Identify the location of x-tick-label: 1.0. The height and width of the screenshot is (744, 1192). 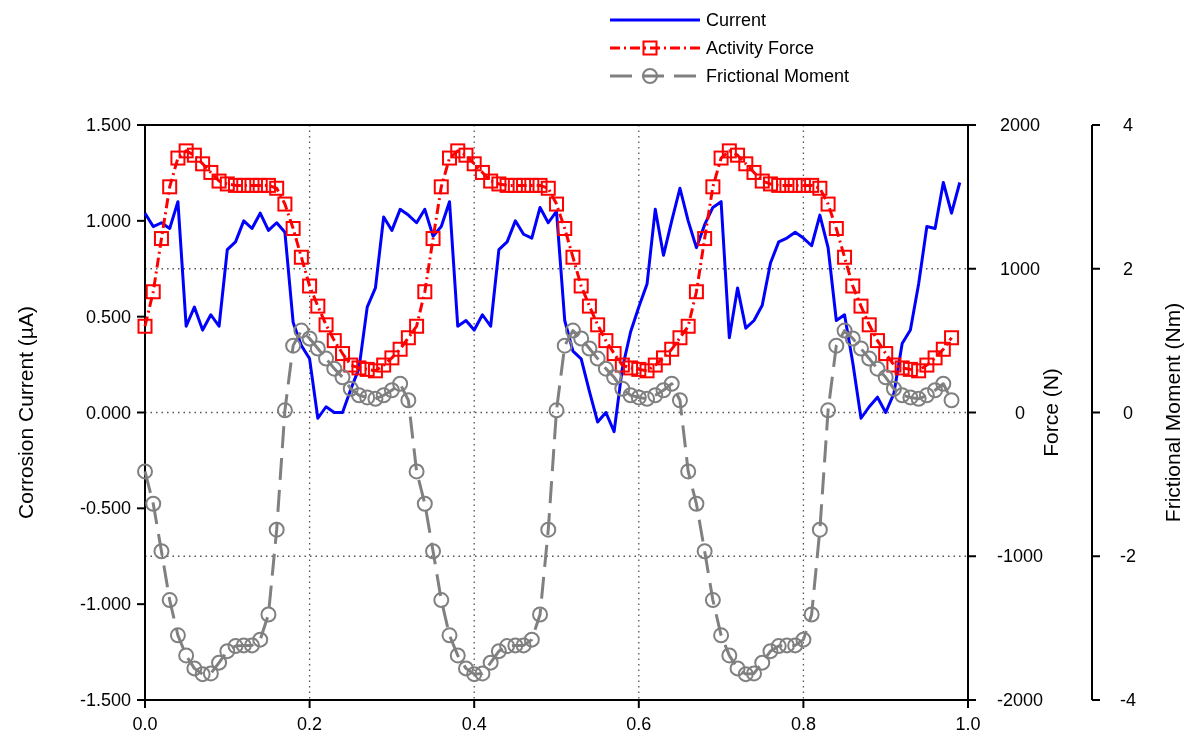
(968, 724).